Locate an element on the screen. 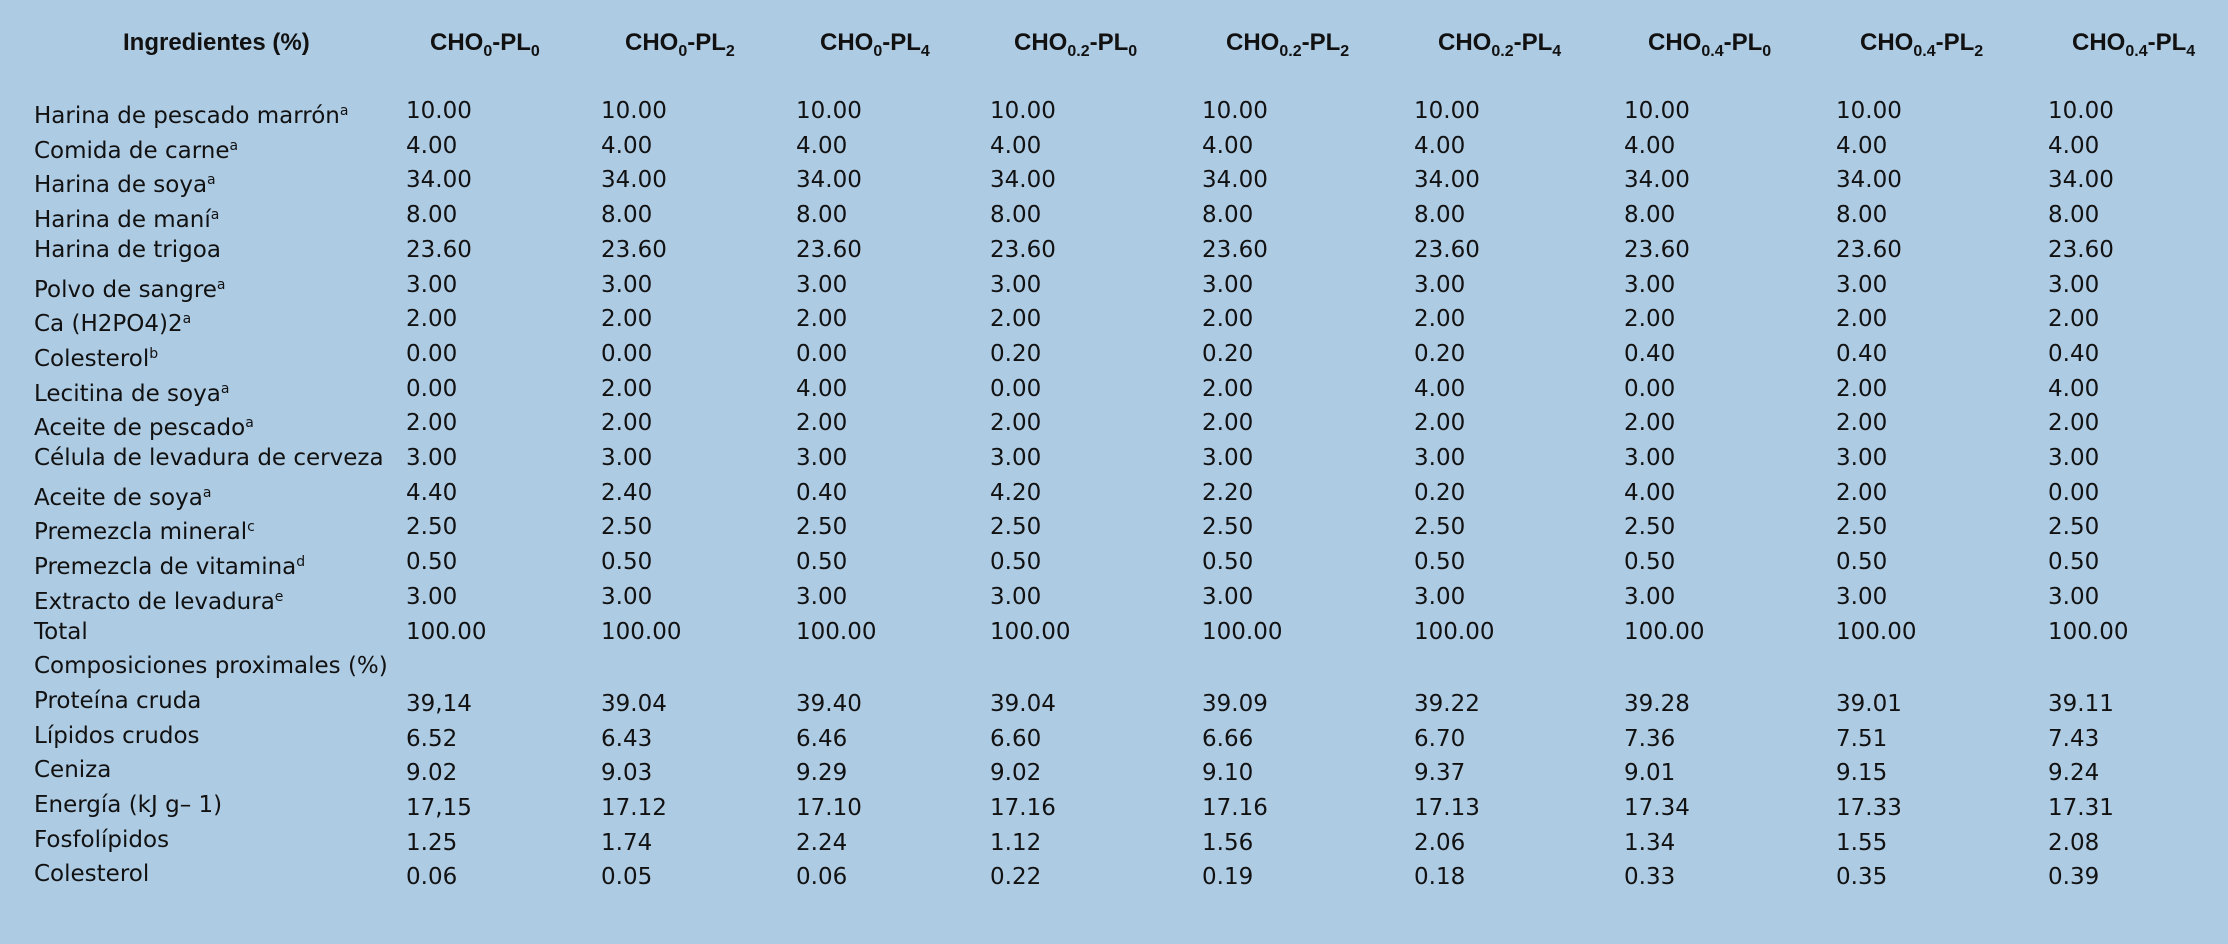 Image resolution: width=2228 pixels, height=944 pixels. row-label-text: Premezcla de vitamina is located at coordinates (165, 567).